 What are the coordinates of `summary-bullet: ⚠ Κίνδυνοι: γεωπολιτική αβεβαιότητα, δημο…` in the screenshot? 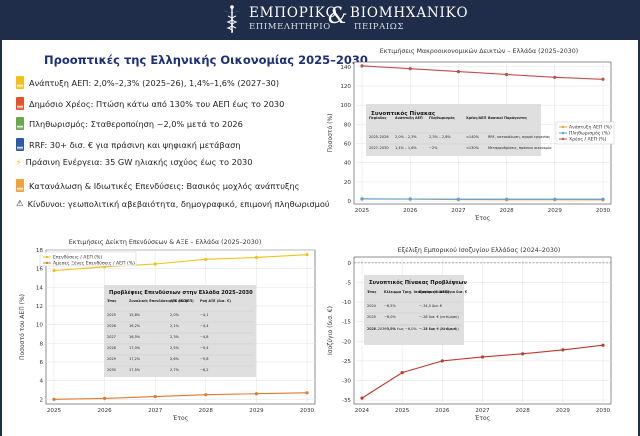 It's located at (173, 204).